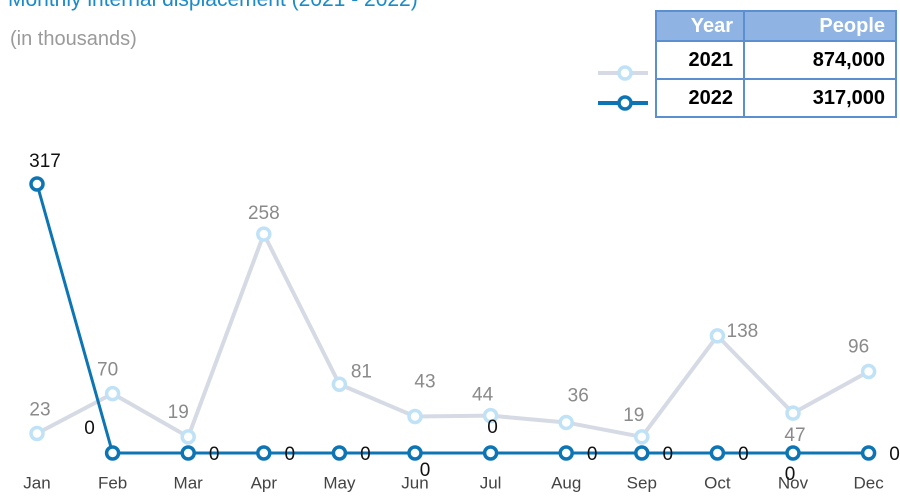  What do you see at coordinates (642, 482) in the screenshot?
I see `x-tick-label: Sep` at bounding box center [642, 482].